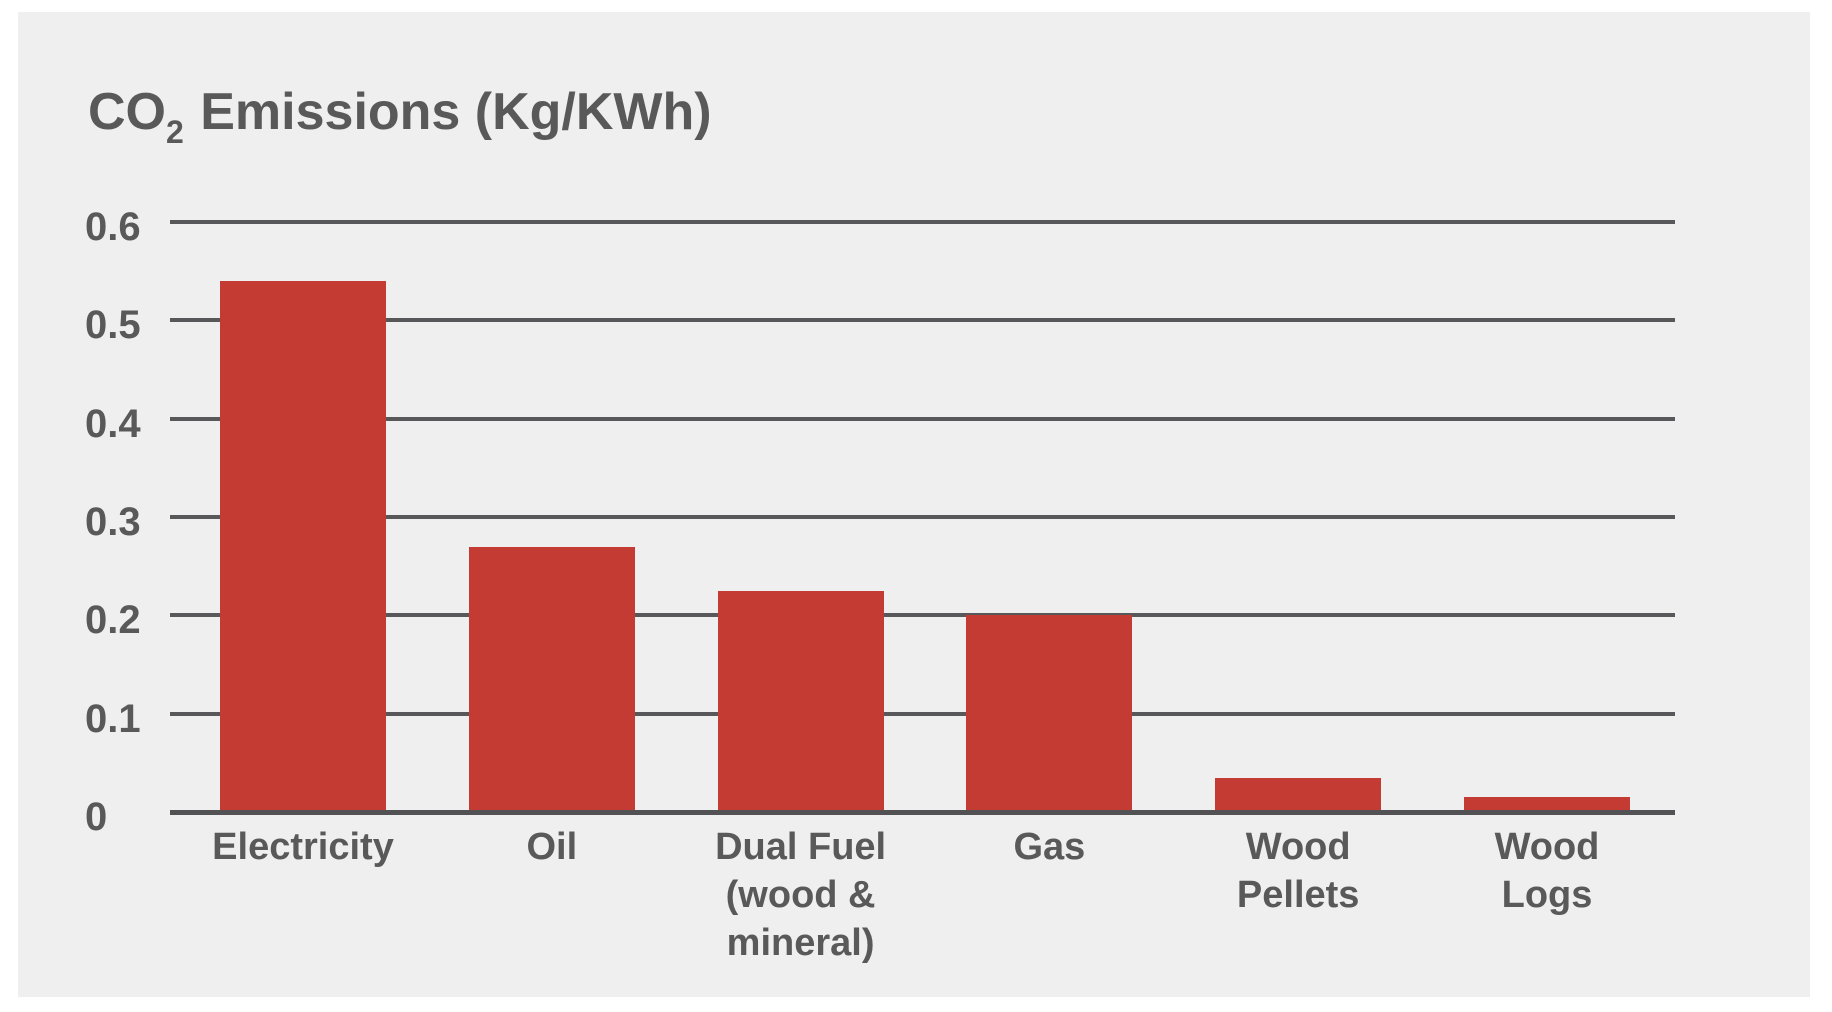 The width and height of the screenshot is (1832, 1012). Describe the element at coordinates (922, 517) in the screenshot. I see `gridline-0.3` at that location.